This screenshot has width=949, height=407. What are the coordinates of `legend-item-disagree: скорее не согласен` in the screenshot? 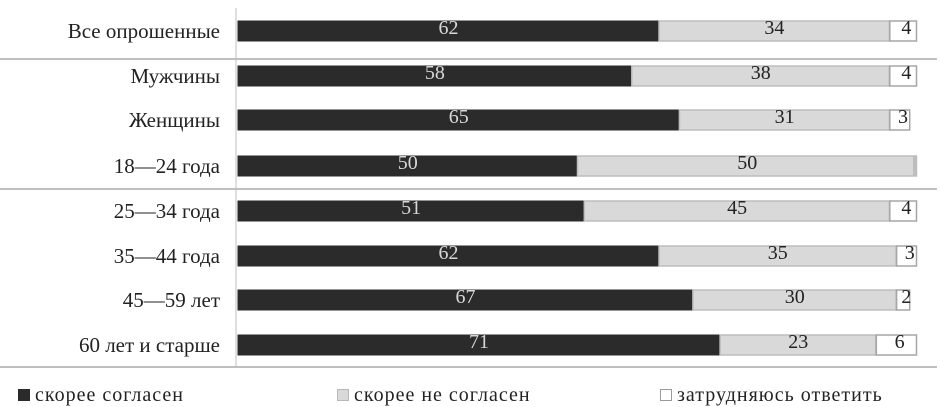 It's located at (434, 395).